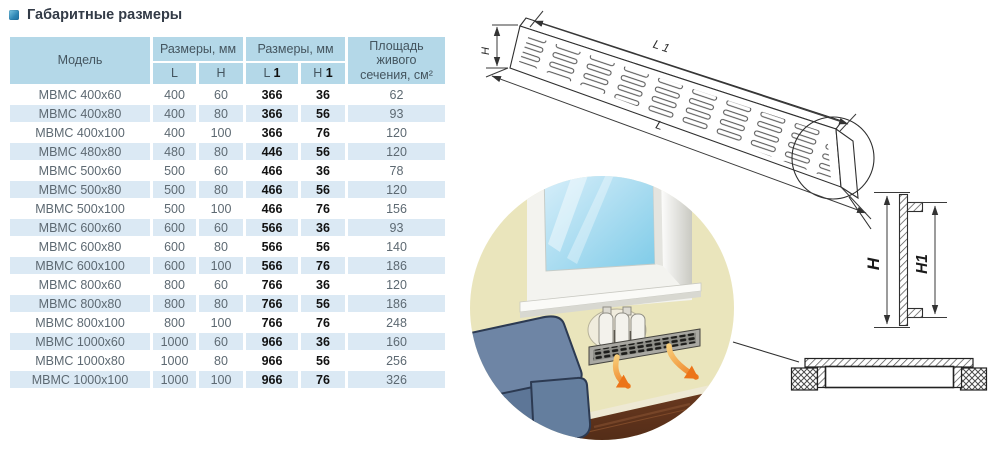  I want to click on baseboard, so click(658, 400).